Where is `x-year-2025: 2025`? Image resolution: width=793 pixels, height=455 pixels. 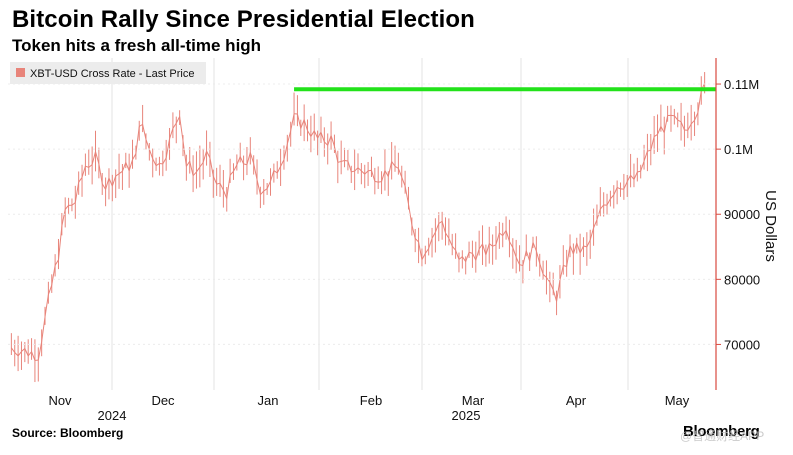 x-year-2025: 2025 is located at coordinates (466, 415).